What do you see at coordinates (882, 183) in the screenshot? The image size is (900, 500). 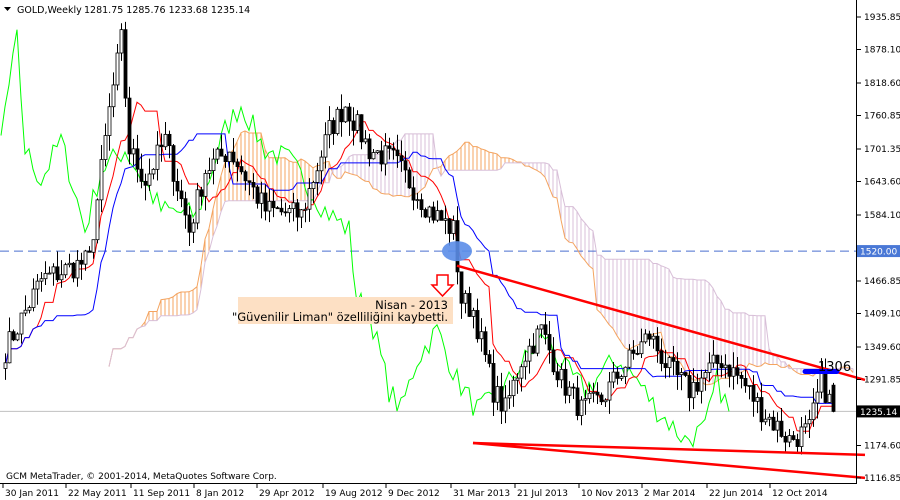 I see `y-tick-label: 1643.60` at bounding box center [882, 183].